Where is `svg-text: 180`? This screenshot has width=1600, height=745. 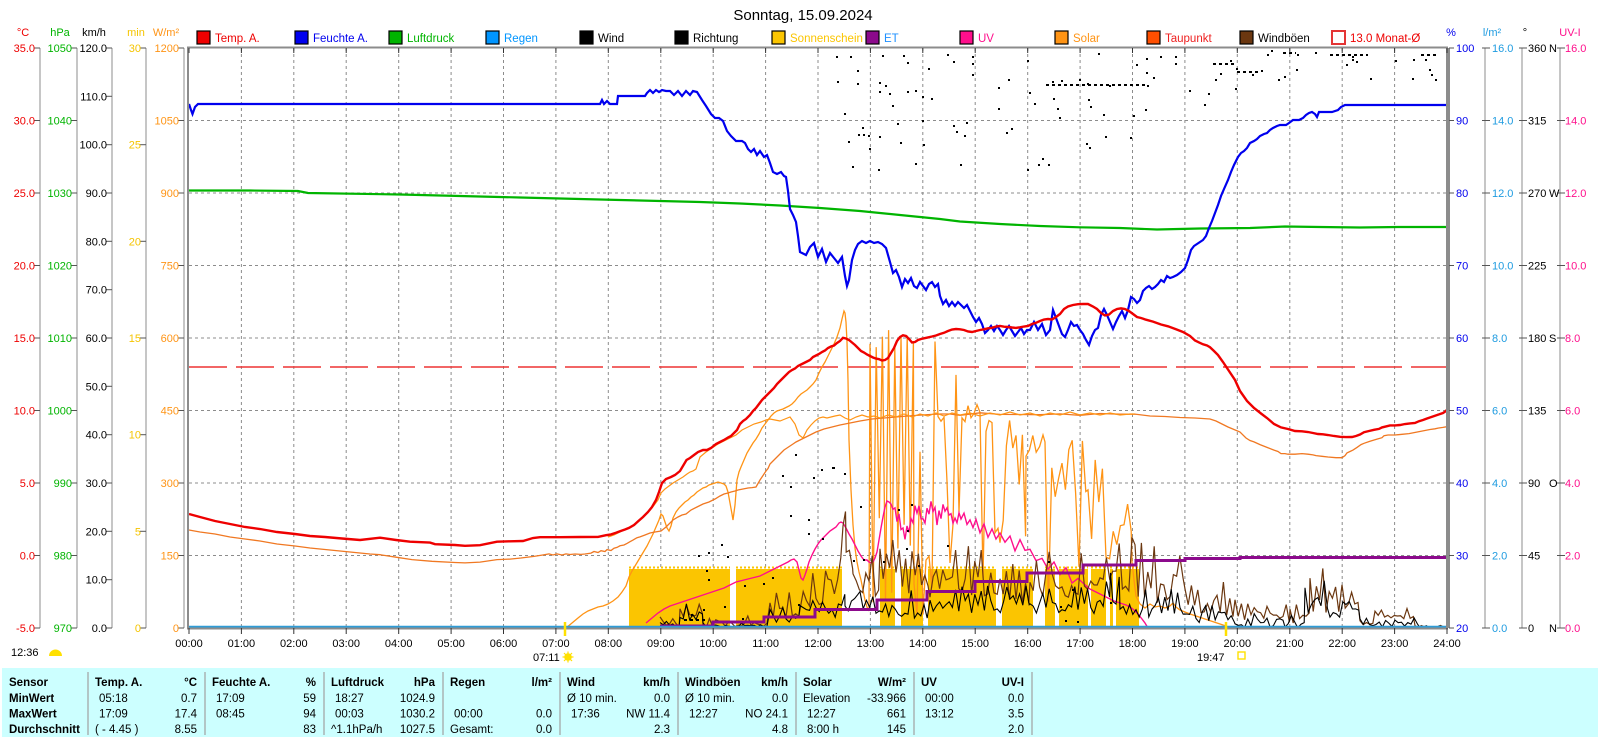
svg-text: 180 is located at coordinates (1537, 339).